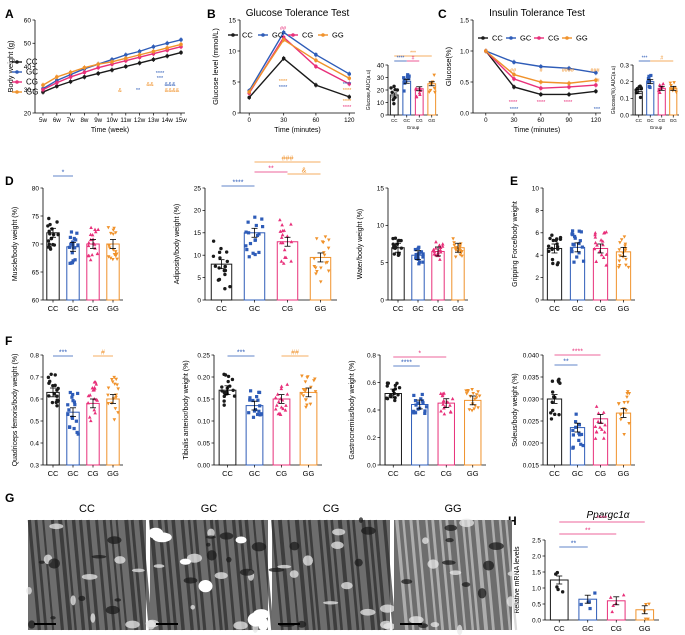 Image resolution: width=685 pixels, height=635 pixels. I want to click on panel-d3-y-tick-label: 15, so click(381, 188).